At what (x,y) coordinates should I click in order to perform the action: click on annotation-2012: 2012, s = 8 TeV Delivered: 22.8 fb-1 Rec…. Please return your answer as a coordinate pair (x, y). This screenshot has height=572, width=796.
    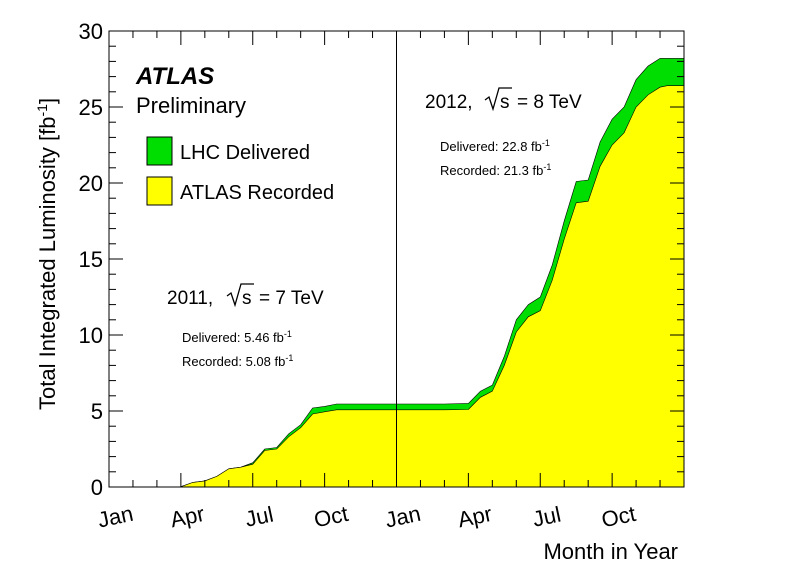
    Looking at the image, I should click on (503, 132).